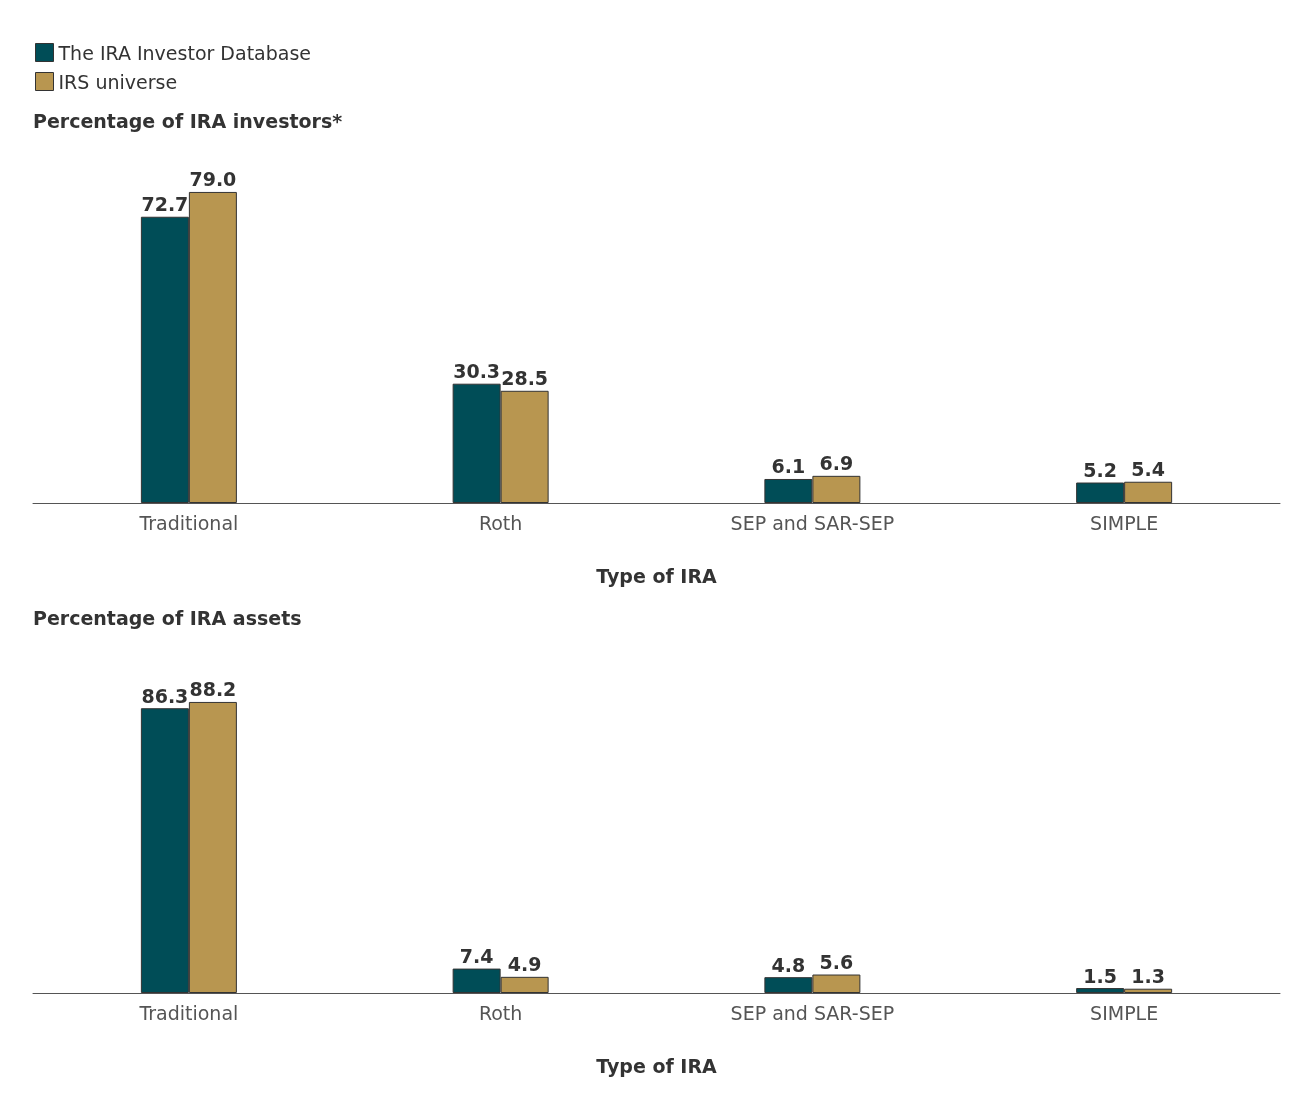 The image size is (1296, 1093). I want to click on data-label: 6.1, so click(788, 466).